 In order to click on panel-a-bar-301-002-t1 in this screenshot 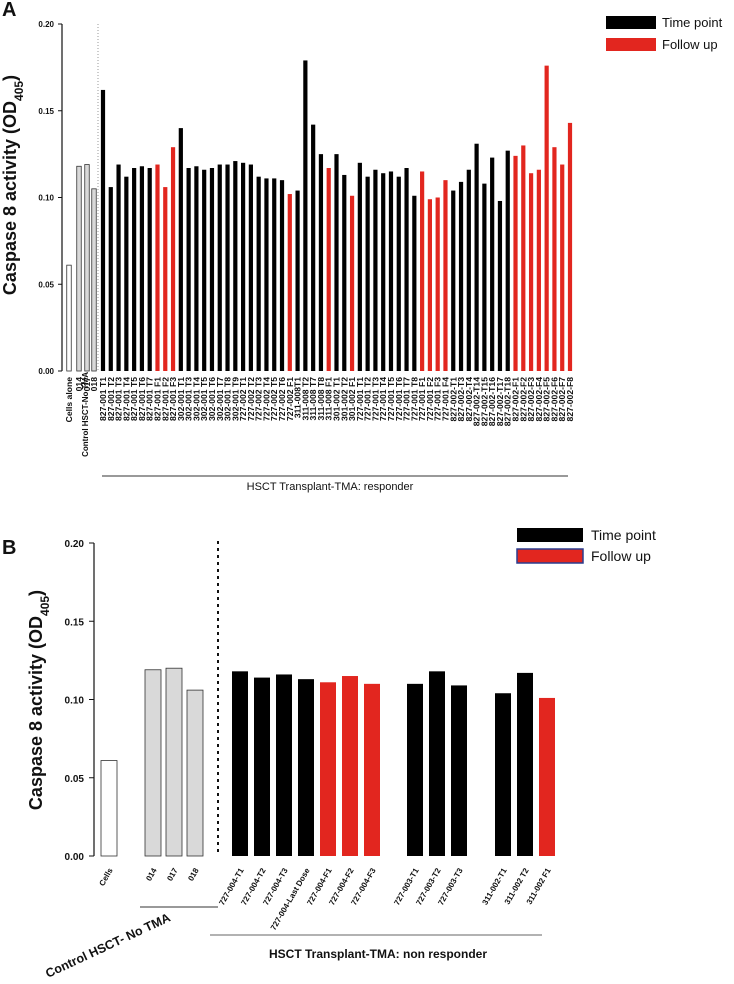, I will do `click(336, 262)`.